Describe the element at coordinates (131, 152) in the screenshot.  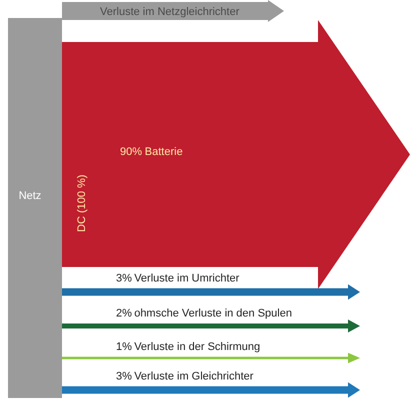
I see `data-label: 90%` at that location.